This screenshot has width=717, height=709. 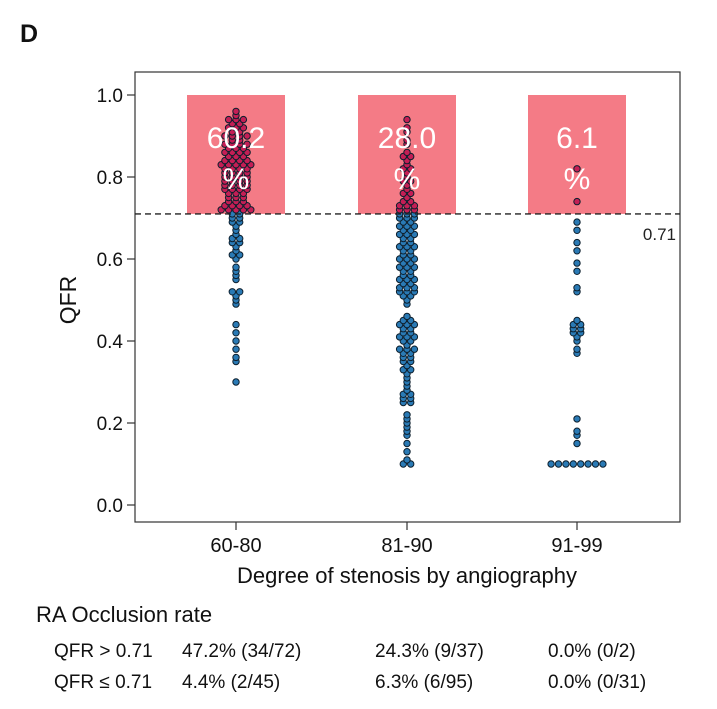 What do you see at coordinates (242, 651) in the screenshot?
I see `table-cell: 47.2% (34/72)` at bounding box center [242, 651].